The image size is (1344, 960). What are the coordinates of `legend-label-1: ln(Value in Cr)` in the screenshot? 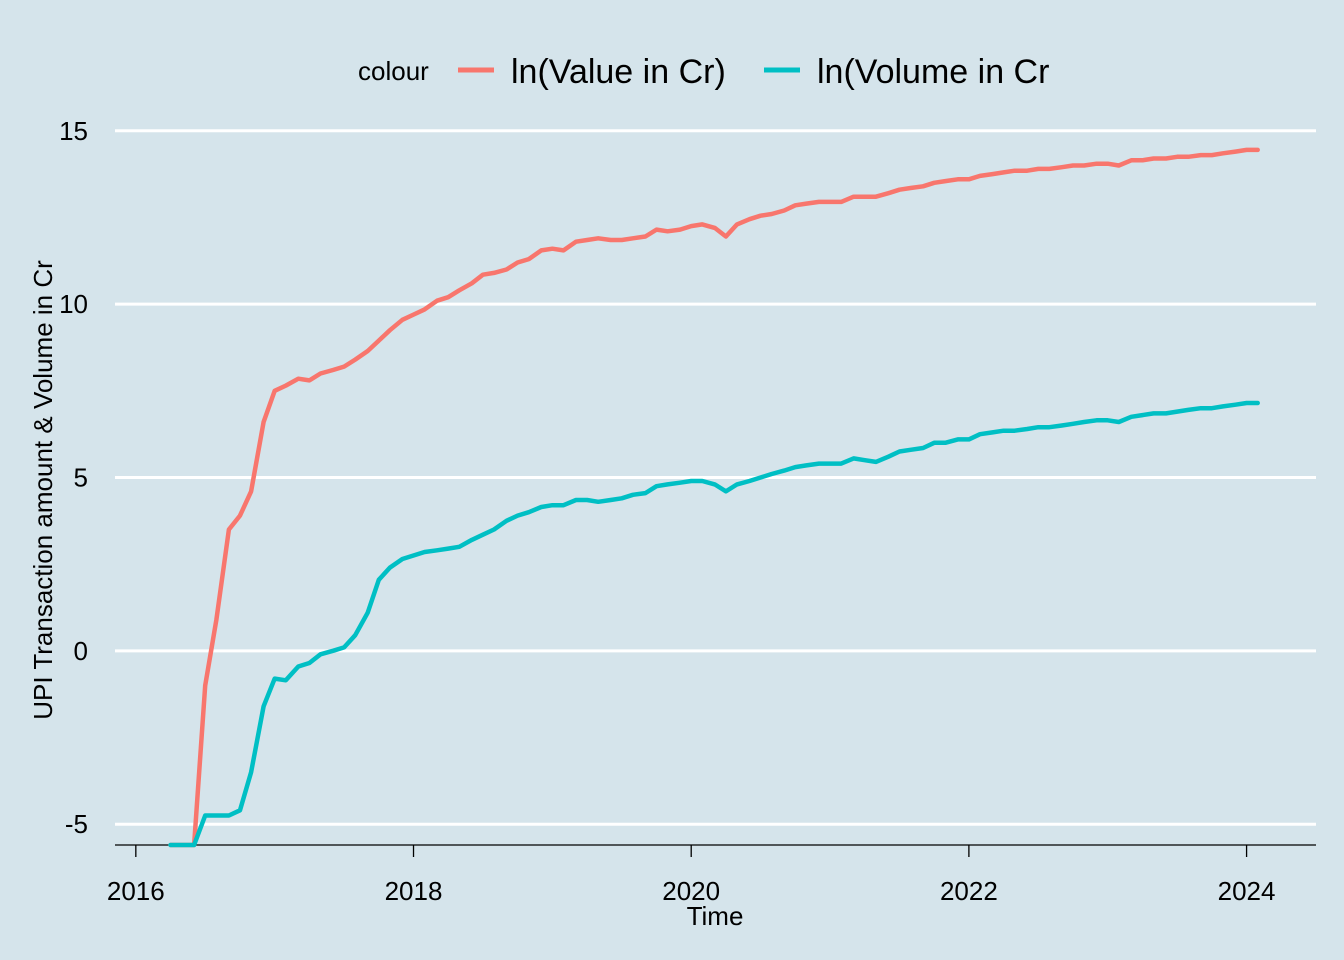 It's located at (618, 72).